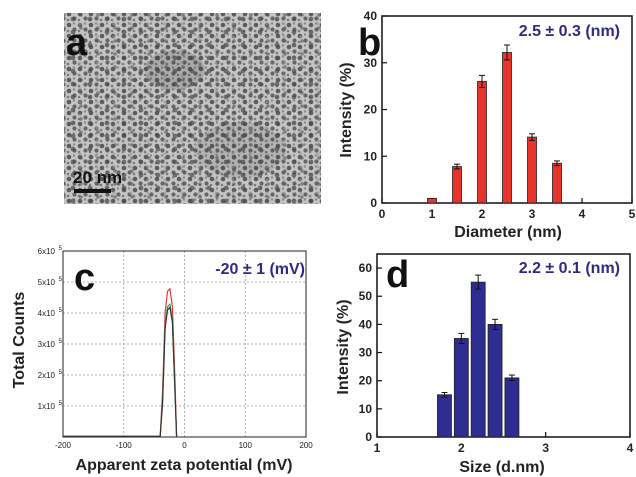 This screenshot has width=636, height=477. I want to click on y-tick-label: 2x10, so click(47, 375).